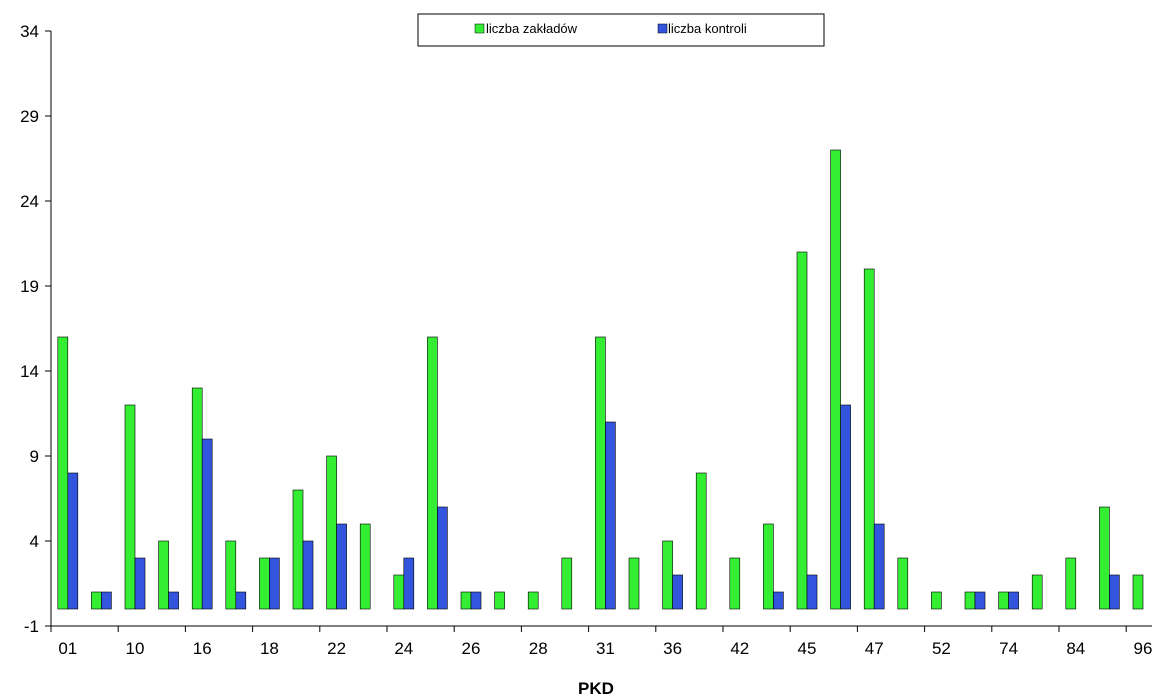 The width and height of the screenshot is (1152, 699). What do you see at coordinates (605, 648) in the screenshot?
I see `x-tick-label: 31` at bounding box center [605, 648].